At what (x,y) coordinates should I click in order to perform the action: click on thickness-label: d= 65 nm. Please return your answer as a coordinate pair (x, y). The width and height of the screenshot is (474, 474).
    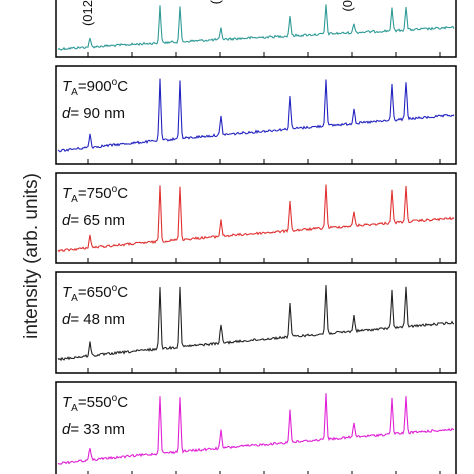
    Looking at the image, I should click on (93, 220).